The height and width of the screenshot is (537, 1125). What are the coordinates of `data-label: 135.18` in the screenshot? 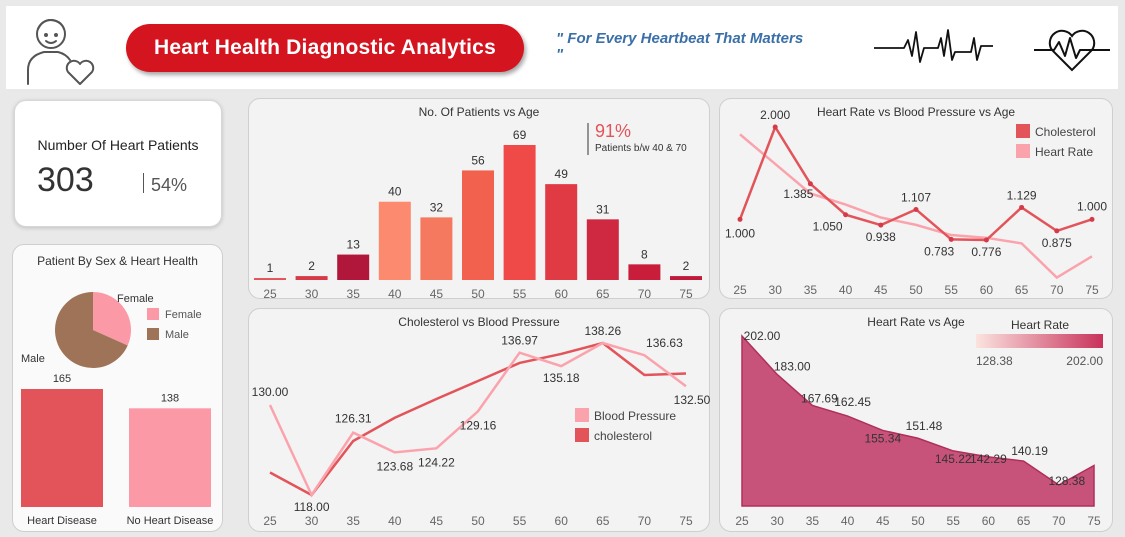 It's located at (561, 378).